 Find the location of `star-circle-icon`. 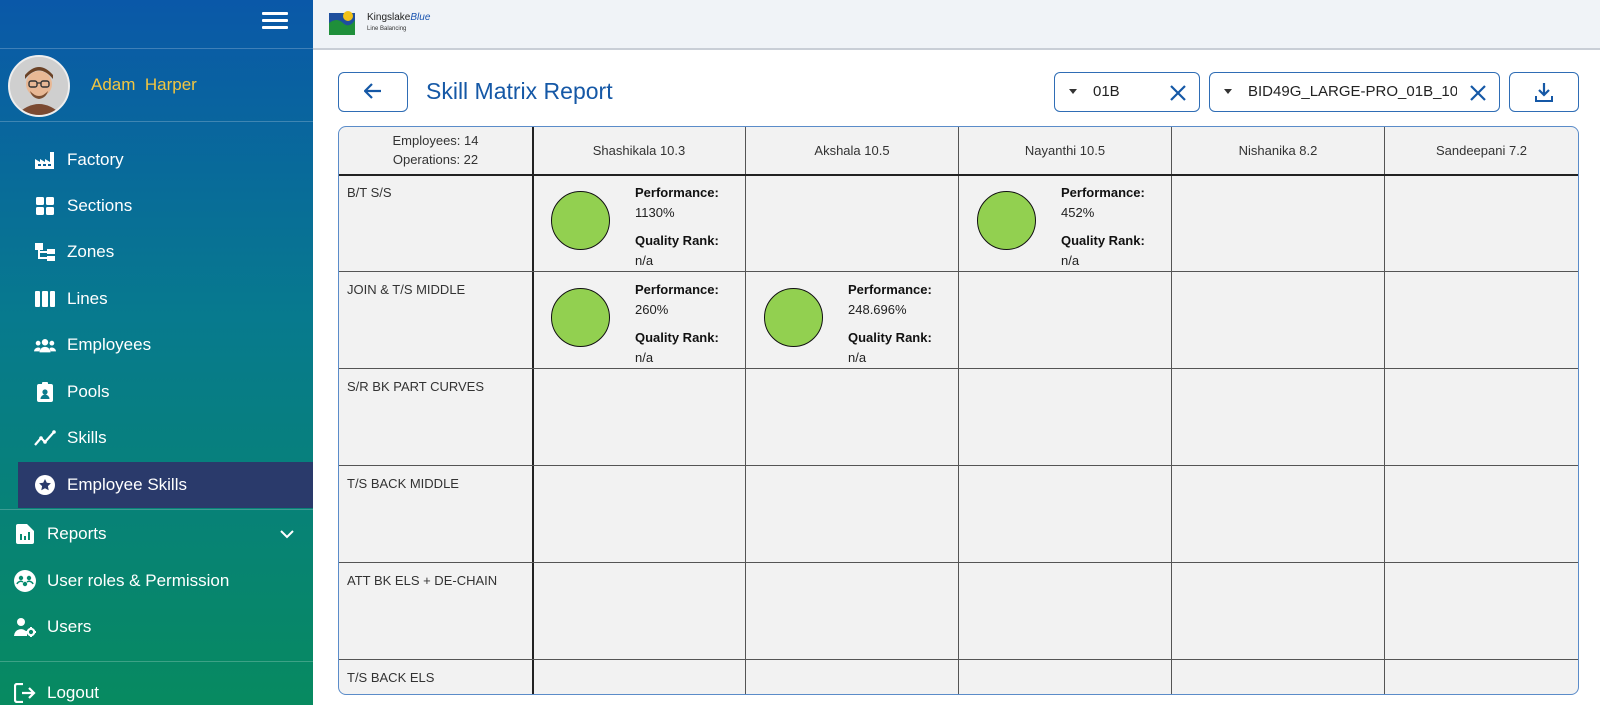

star-circle-icon is located at coordinates (45, 485).